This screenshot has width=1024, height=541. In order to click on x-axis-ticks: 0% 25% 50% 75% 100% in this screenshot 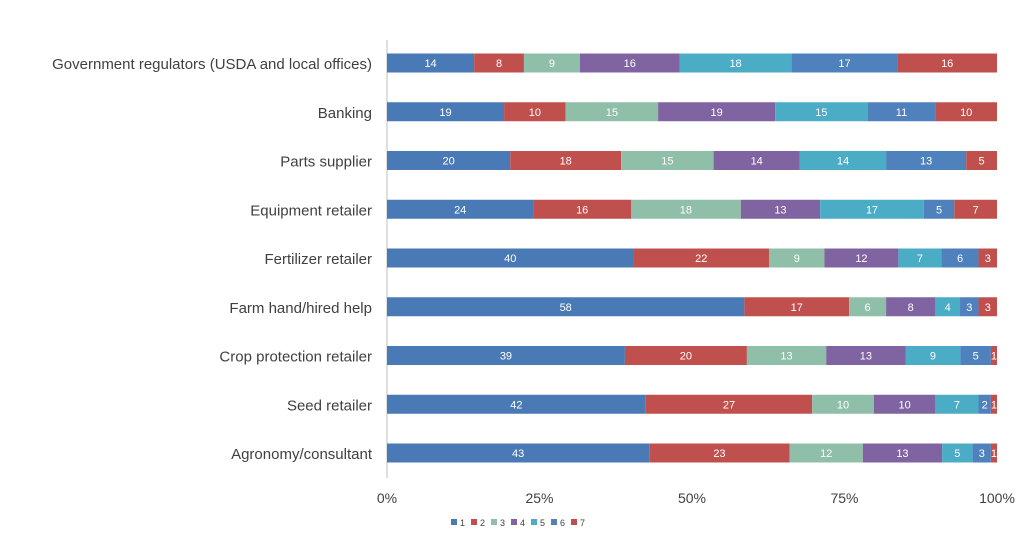, I will do `click(696, 498)`.